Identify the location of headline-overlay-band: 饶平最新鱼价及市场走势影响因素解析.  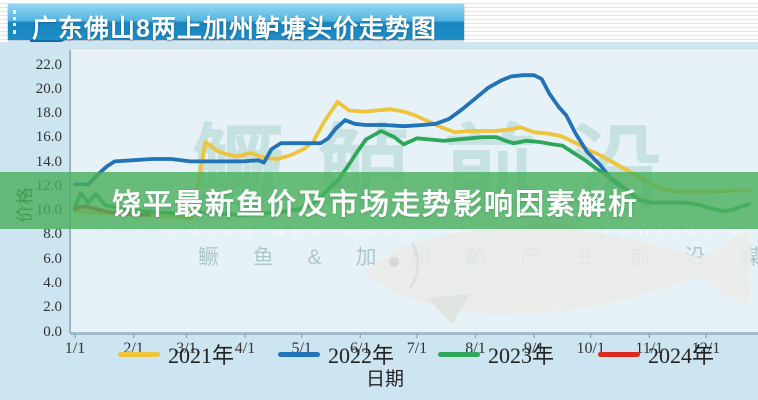
(379, 200).